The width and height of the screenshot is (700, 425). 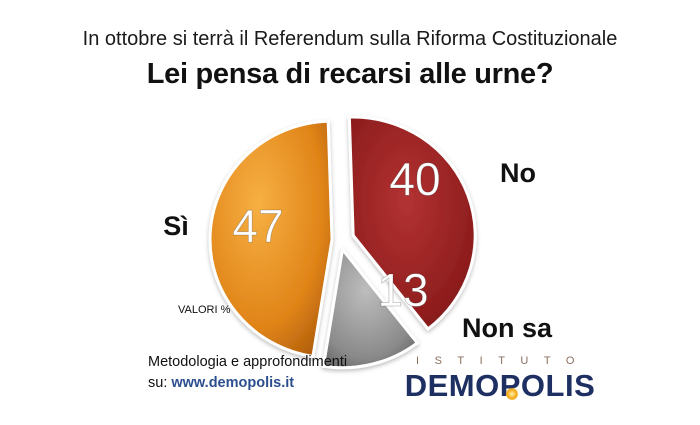 What do you see at coordinates (204, 310) in the screenshot?
I see `values-unit-label: VALORI %` at bounding box center [204, 310].